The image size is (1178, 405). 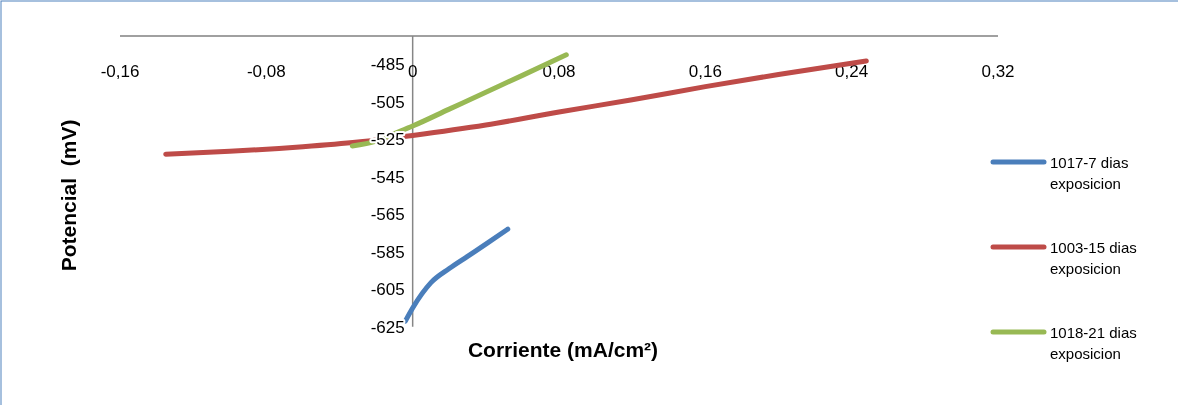 I want to click on x-tick-label: 0,08, so click(x=559, y=71).